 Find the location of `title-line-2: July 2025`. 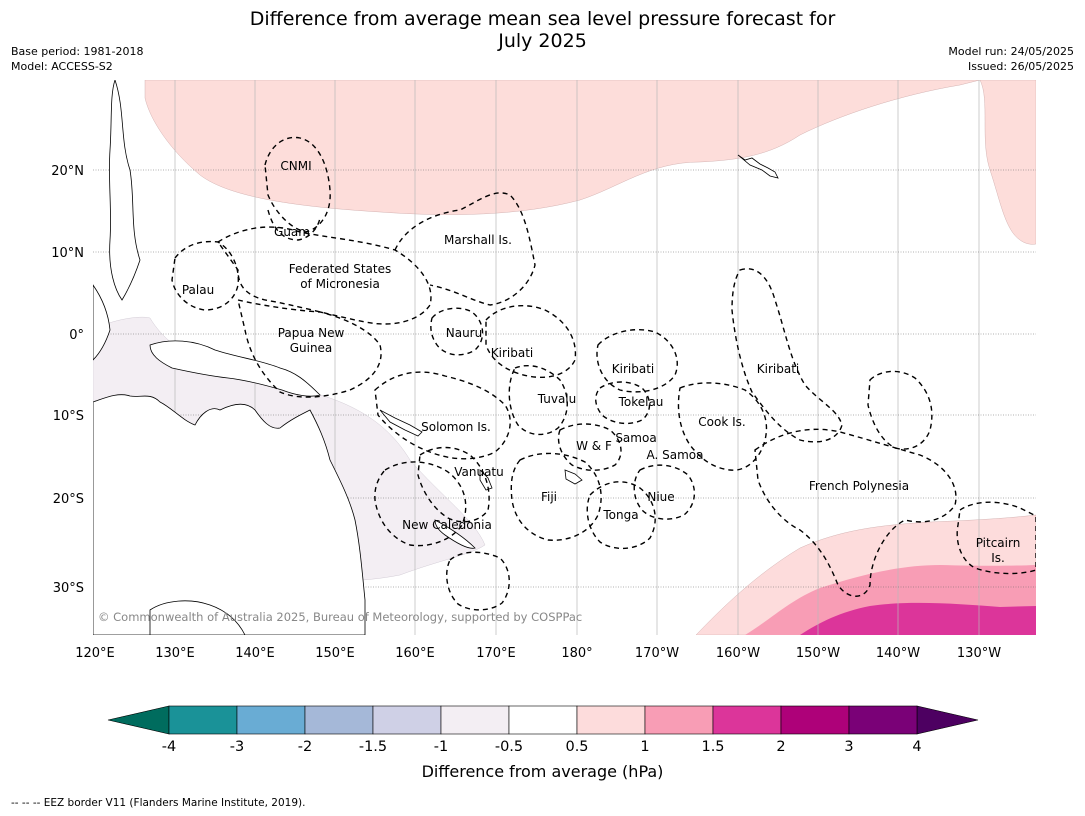

title-line-2: July 2025 is located at coordinates (542, 41).